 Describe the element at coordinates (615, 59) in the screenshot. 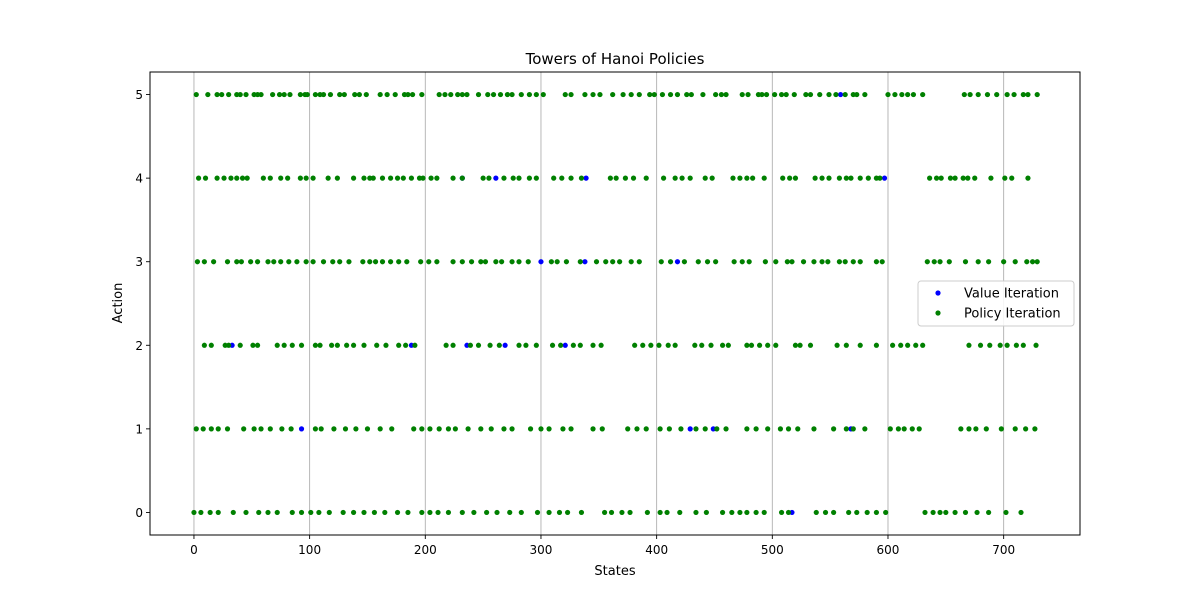

I see `chart-title: Towers of Hanoi Policies` at that location.